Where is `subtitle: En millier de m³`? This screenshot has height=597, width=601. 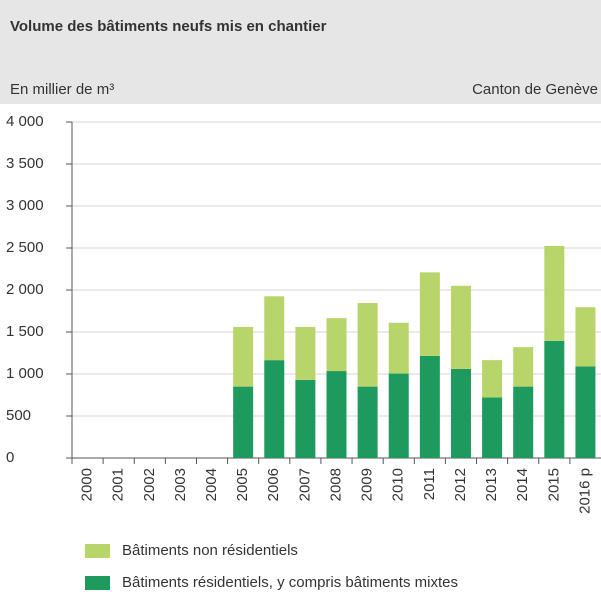
subtitle: En millier de m³ is located at coordinates (62, 89).